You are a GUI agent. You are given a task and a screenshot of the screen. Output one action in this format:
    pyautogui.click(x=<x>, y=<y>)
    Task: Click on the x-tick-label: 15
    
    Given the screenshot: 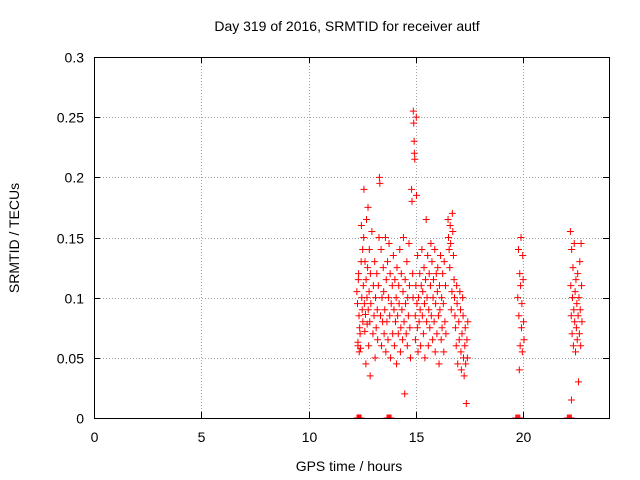 What is the action you would take?
    pyautogui.click(x=417, y=437)
    